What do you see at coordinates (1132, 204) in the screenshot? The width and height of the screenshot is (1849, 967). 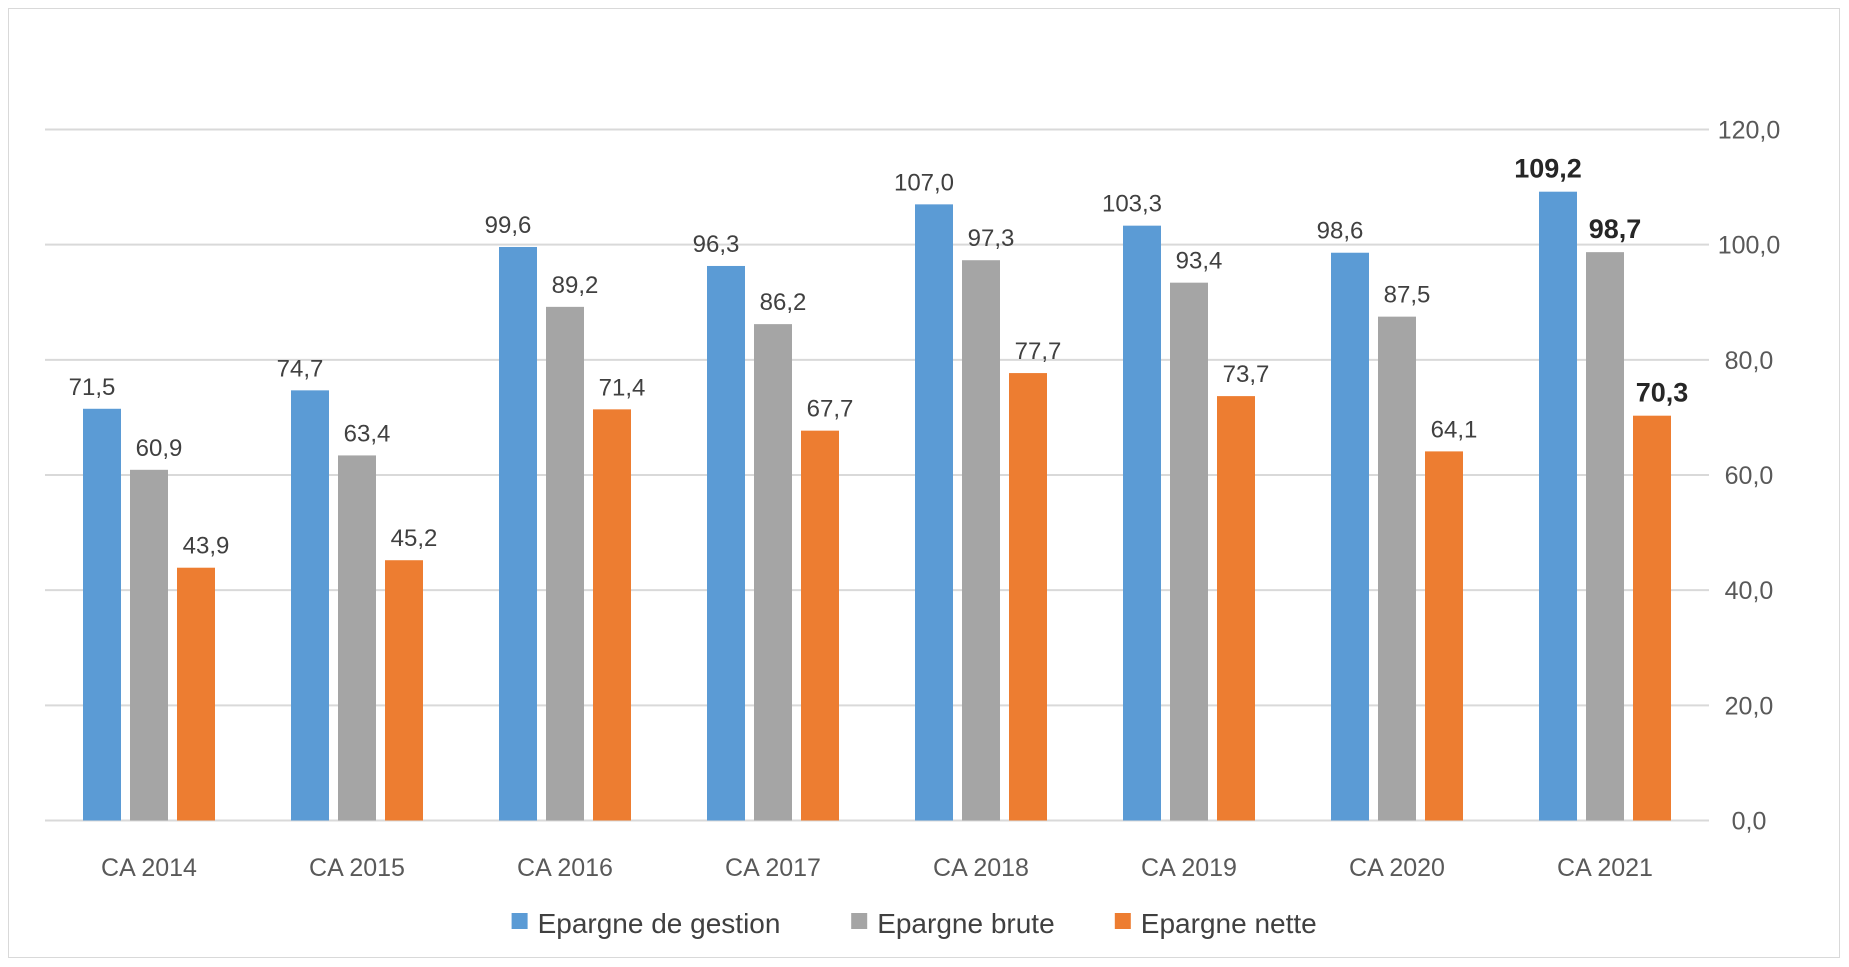 I see `data-label: 103,3` at bounding box center [1132, 204].